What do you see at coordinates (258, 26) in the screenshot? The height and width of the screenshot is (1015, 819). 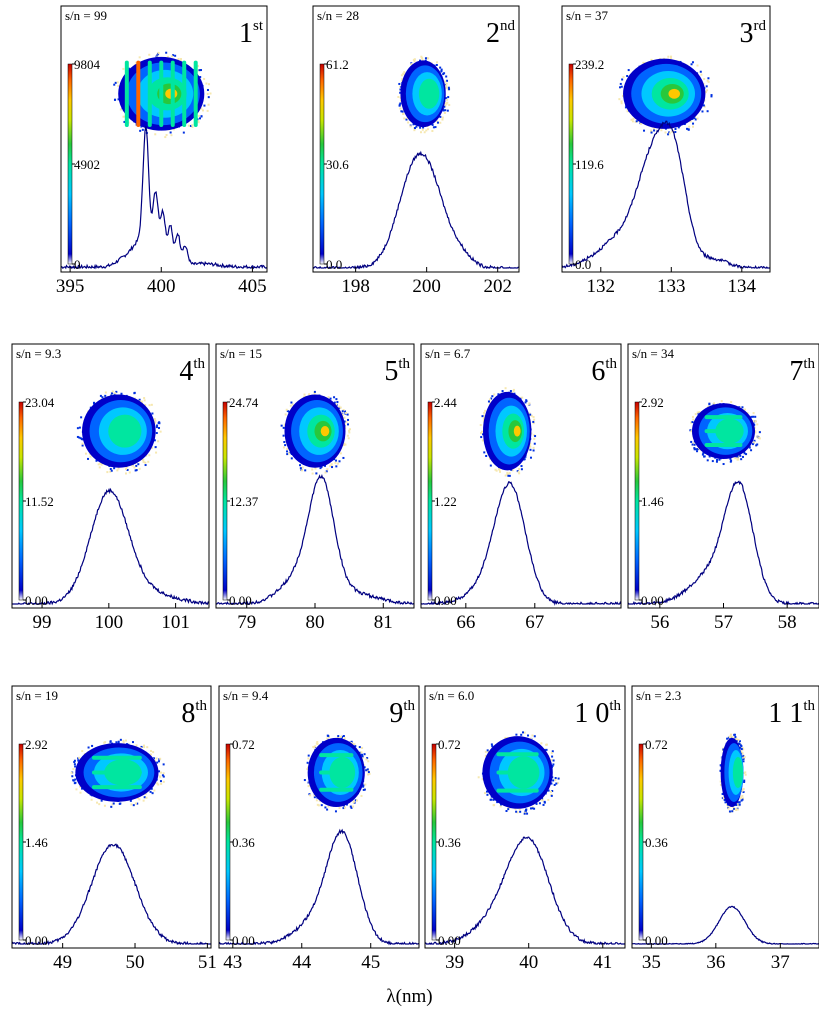 I see `order-suffix: st` at bounding box center [258, 26].